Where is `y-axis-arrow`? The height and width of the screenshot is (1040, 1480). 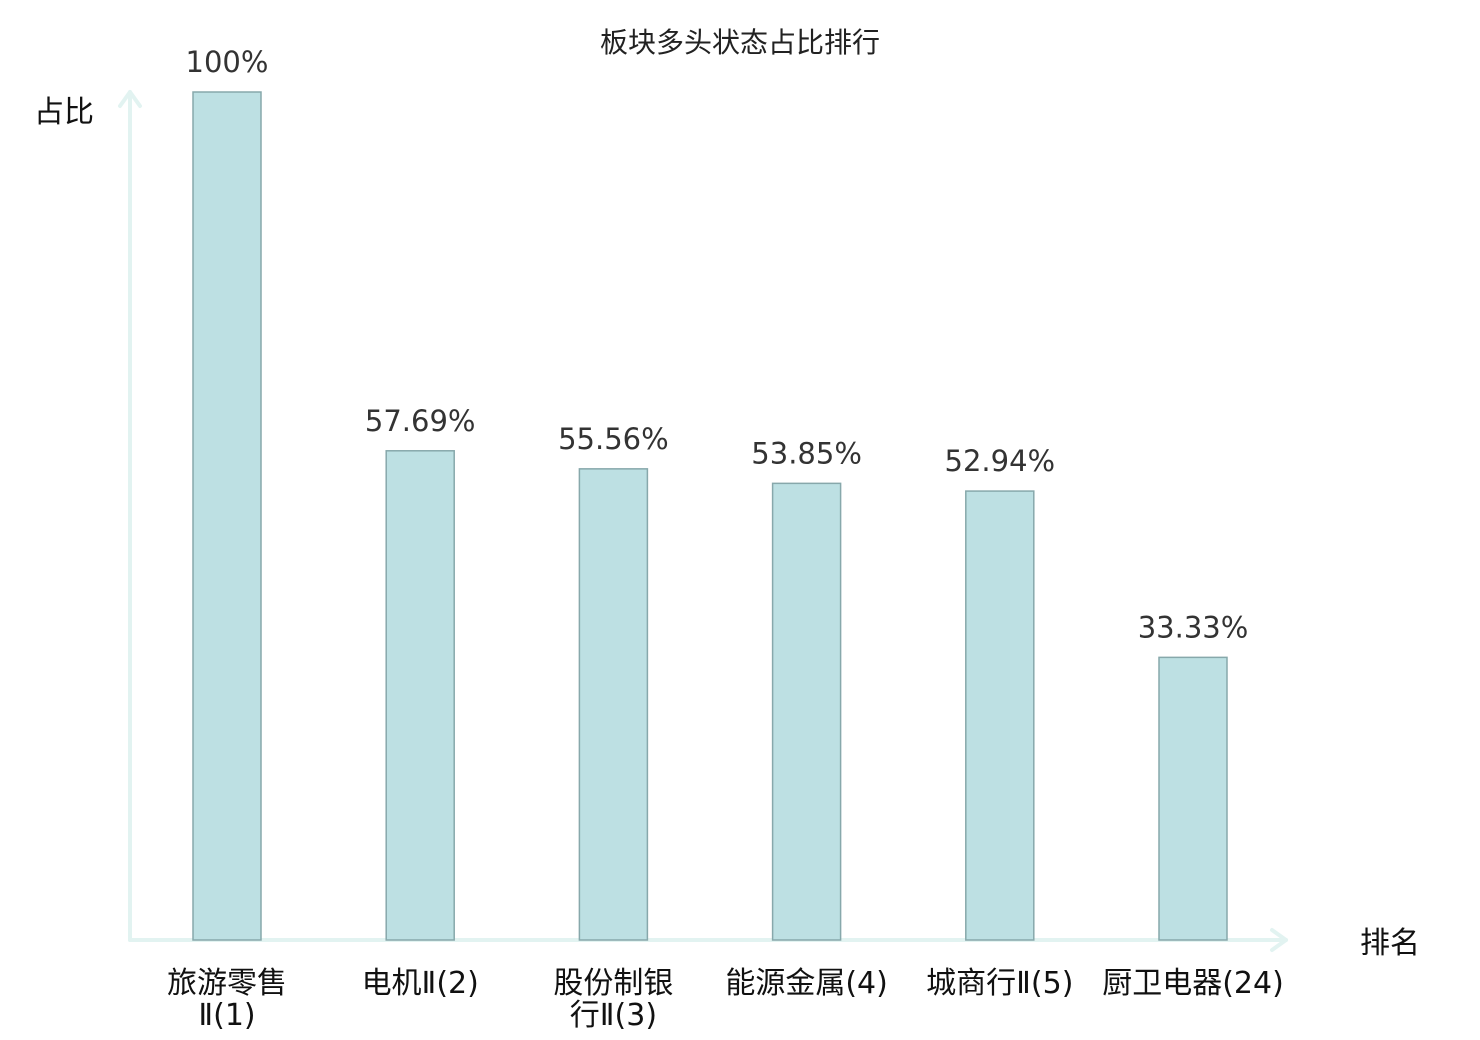
y-axis-arrow is located at coordinates (130, 99).